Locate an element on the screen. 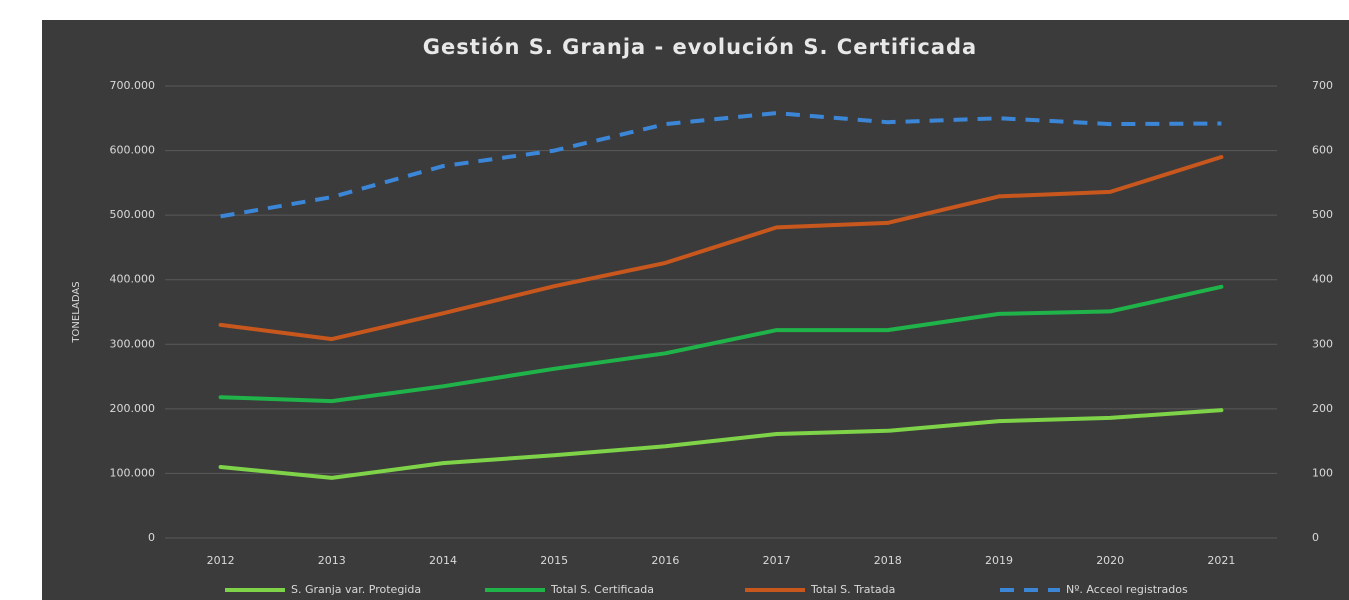 The width and height of the screenshot is (1349, 600). y-axis-title: TONELADAS is located at coordinates (76, 312).